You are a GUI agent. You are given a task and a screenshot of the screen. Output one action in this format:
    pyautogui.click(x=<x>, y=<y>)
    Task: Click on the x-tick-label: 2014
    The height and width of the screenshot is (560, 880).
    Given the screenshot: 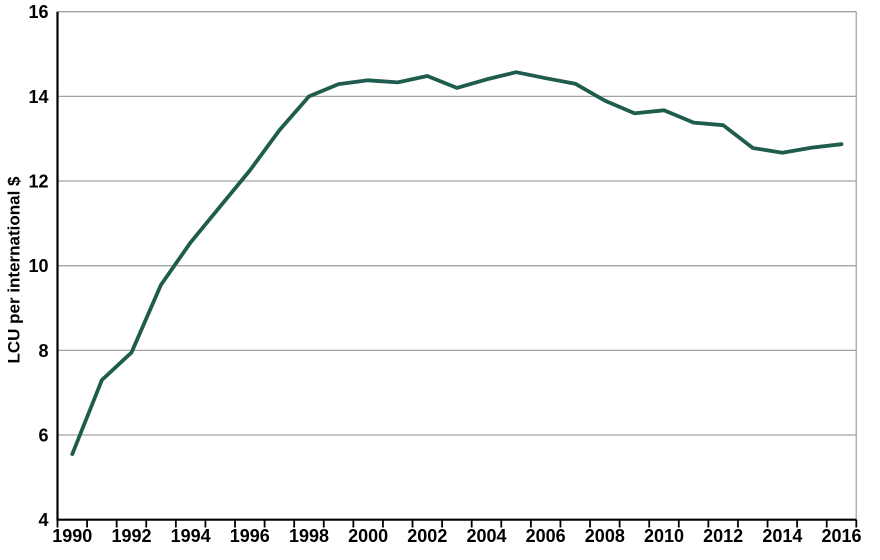 What is the action you would take?
    pyautogui.click(x=782, y=536)
    